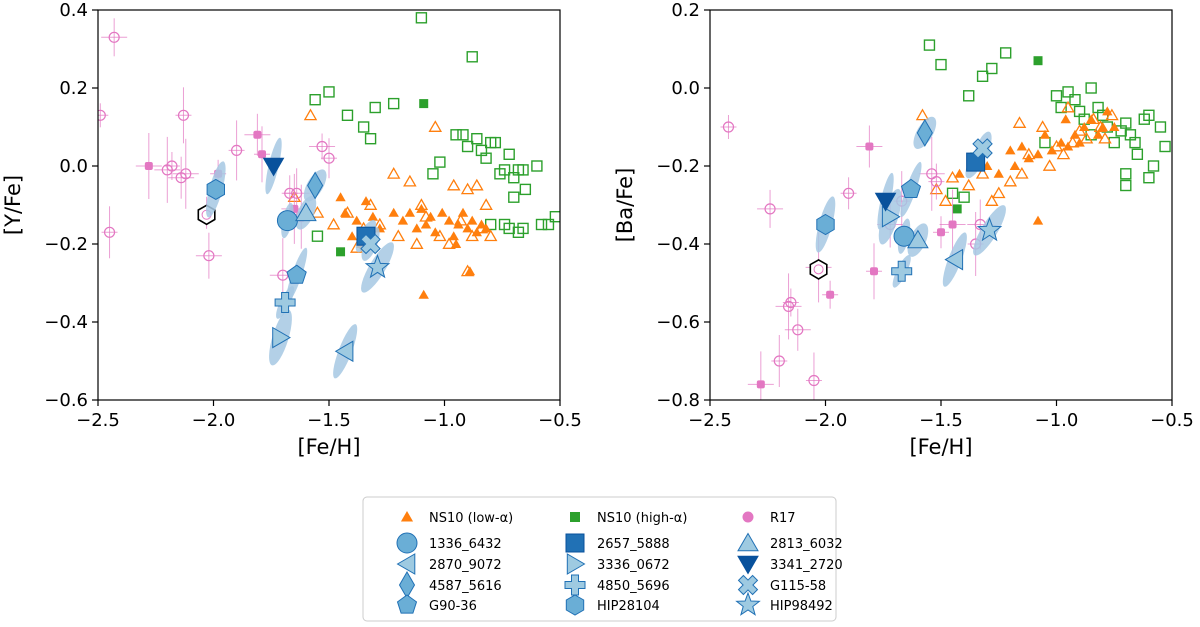  I want to click on legend-label: 2657_5888, so click(633, 544).